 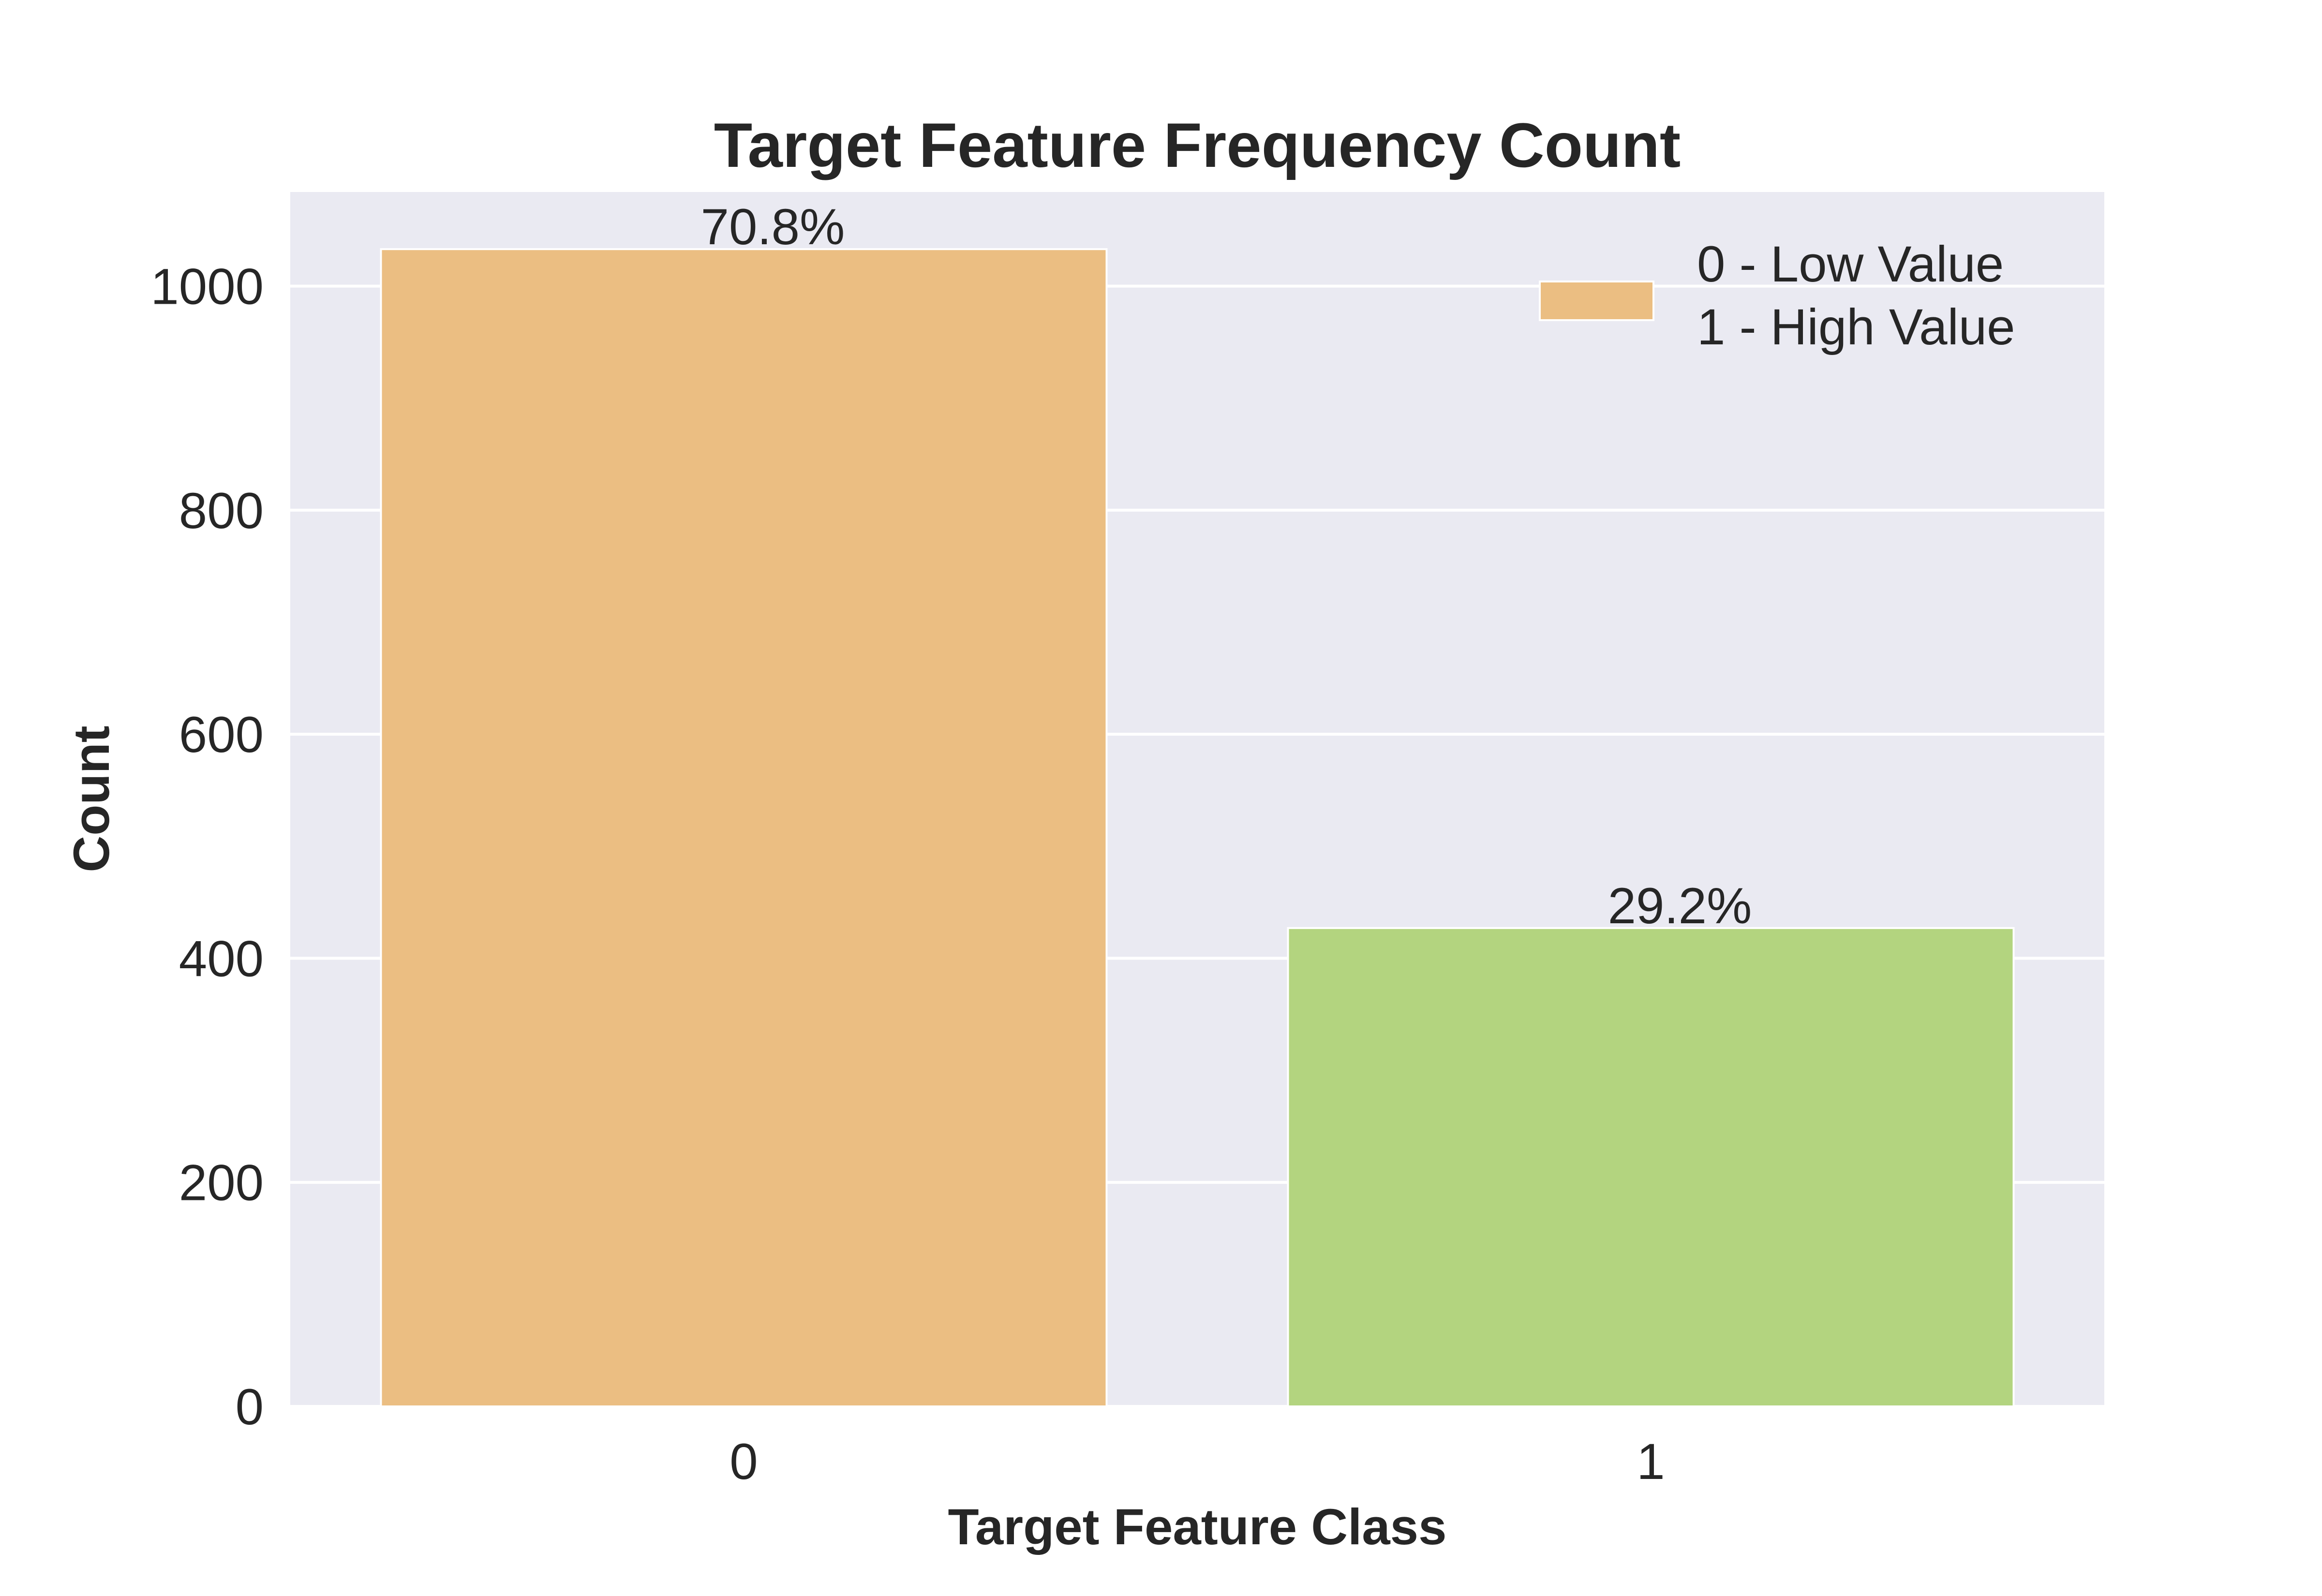 I want to click on y-tick-label-1: 200, so click(x=221, y=1183).